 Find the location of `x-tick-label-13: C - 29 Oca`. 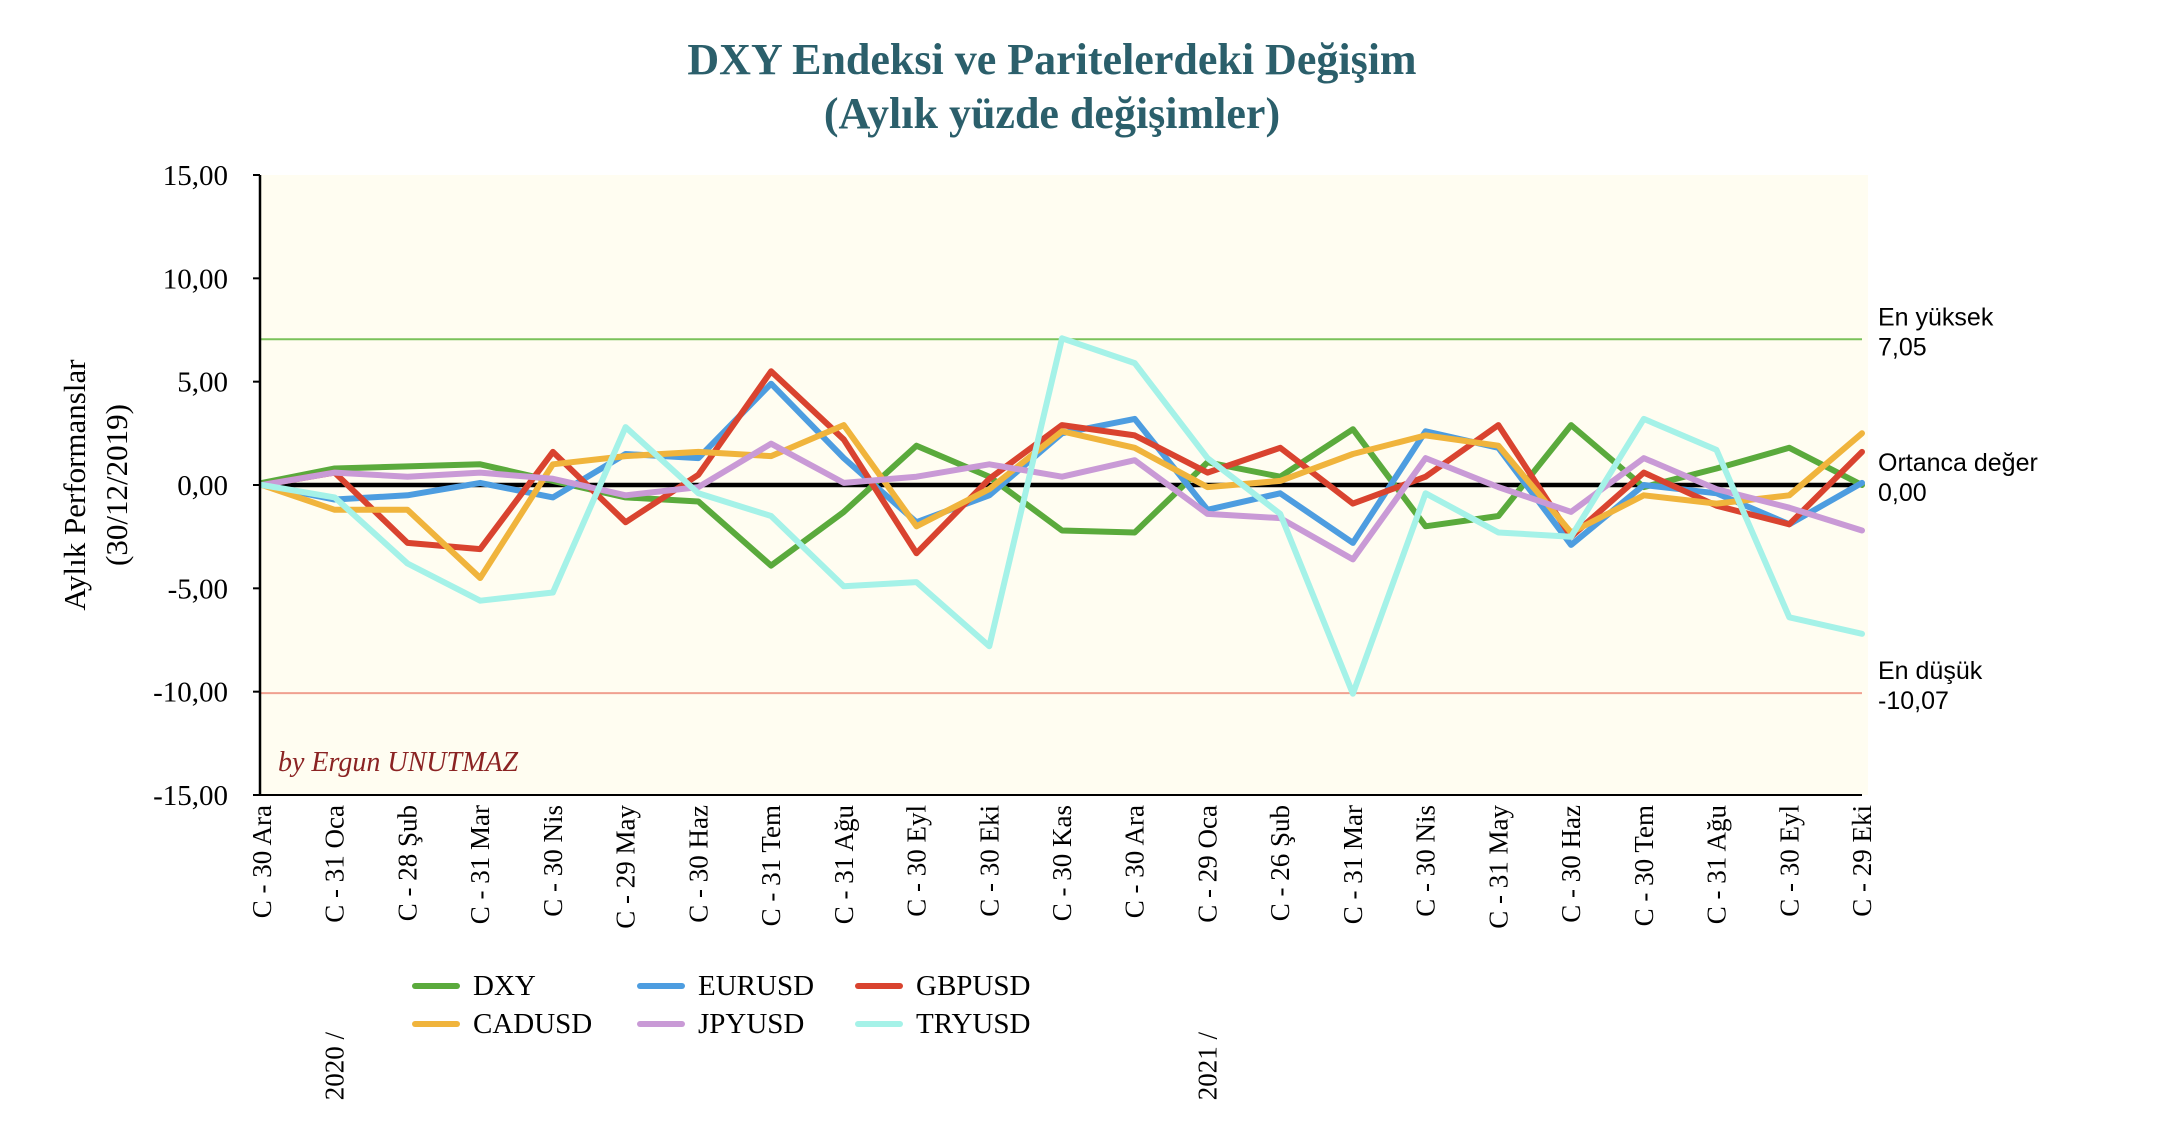

x-tick-label-13: C - 29 Oca is located at coordinates (1208, 864).